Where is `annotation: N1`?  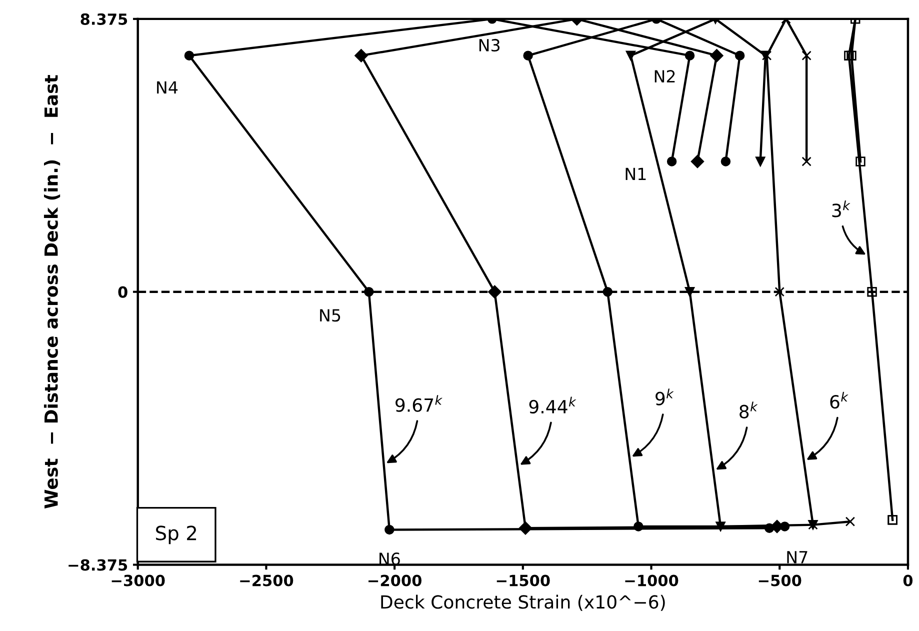 annotation: N1 is located at coordinates (636, 174).